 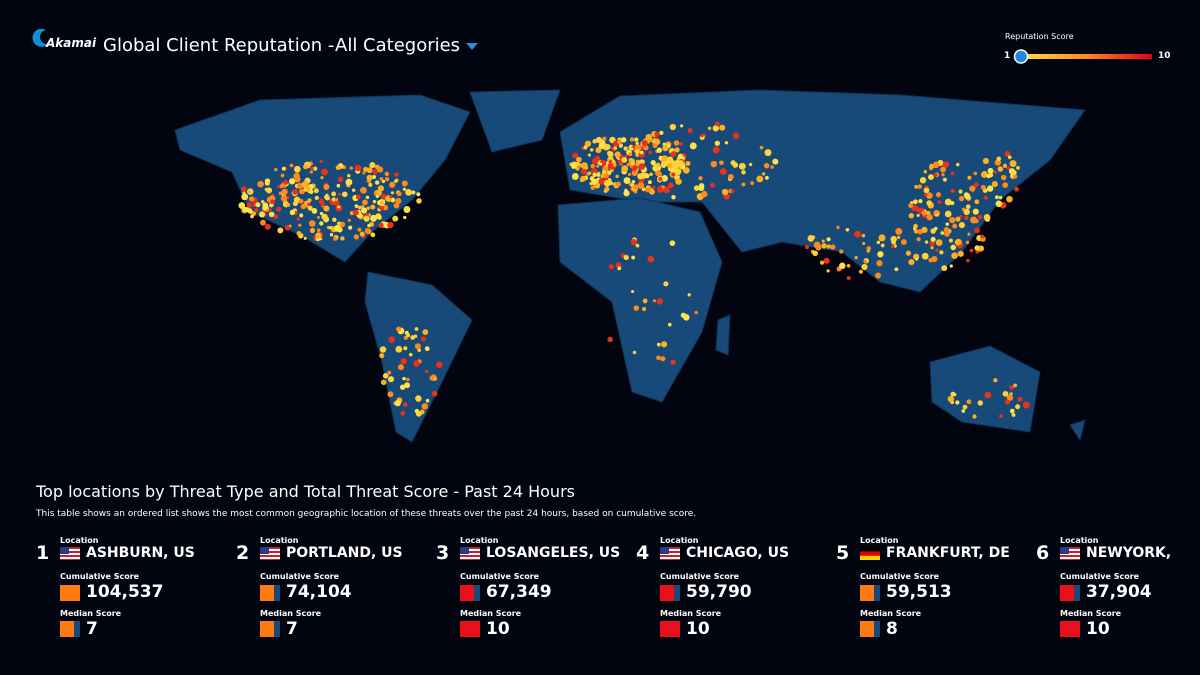 I want to click on category-dropdown: All Categories, so click(x=398, y=45).